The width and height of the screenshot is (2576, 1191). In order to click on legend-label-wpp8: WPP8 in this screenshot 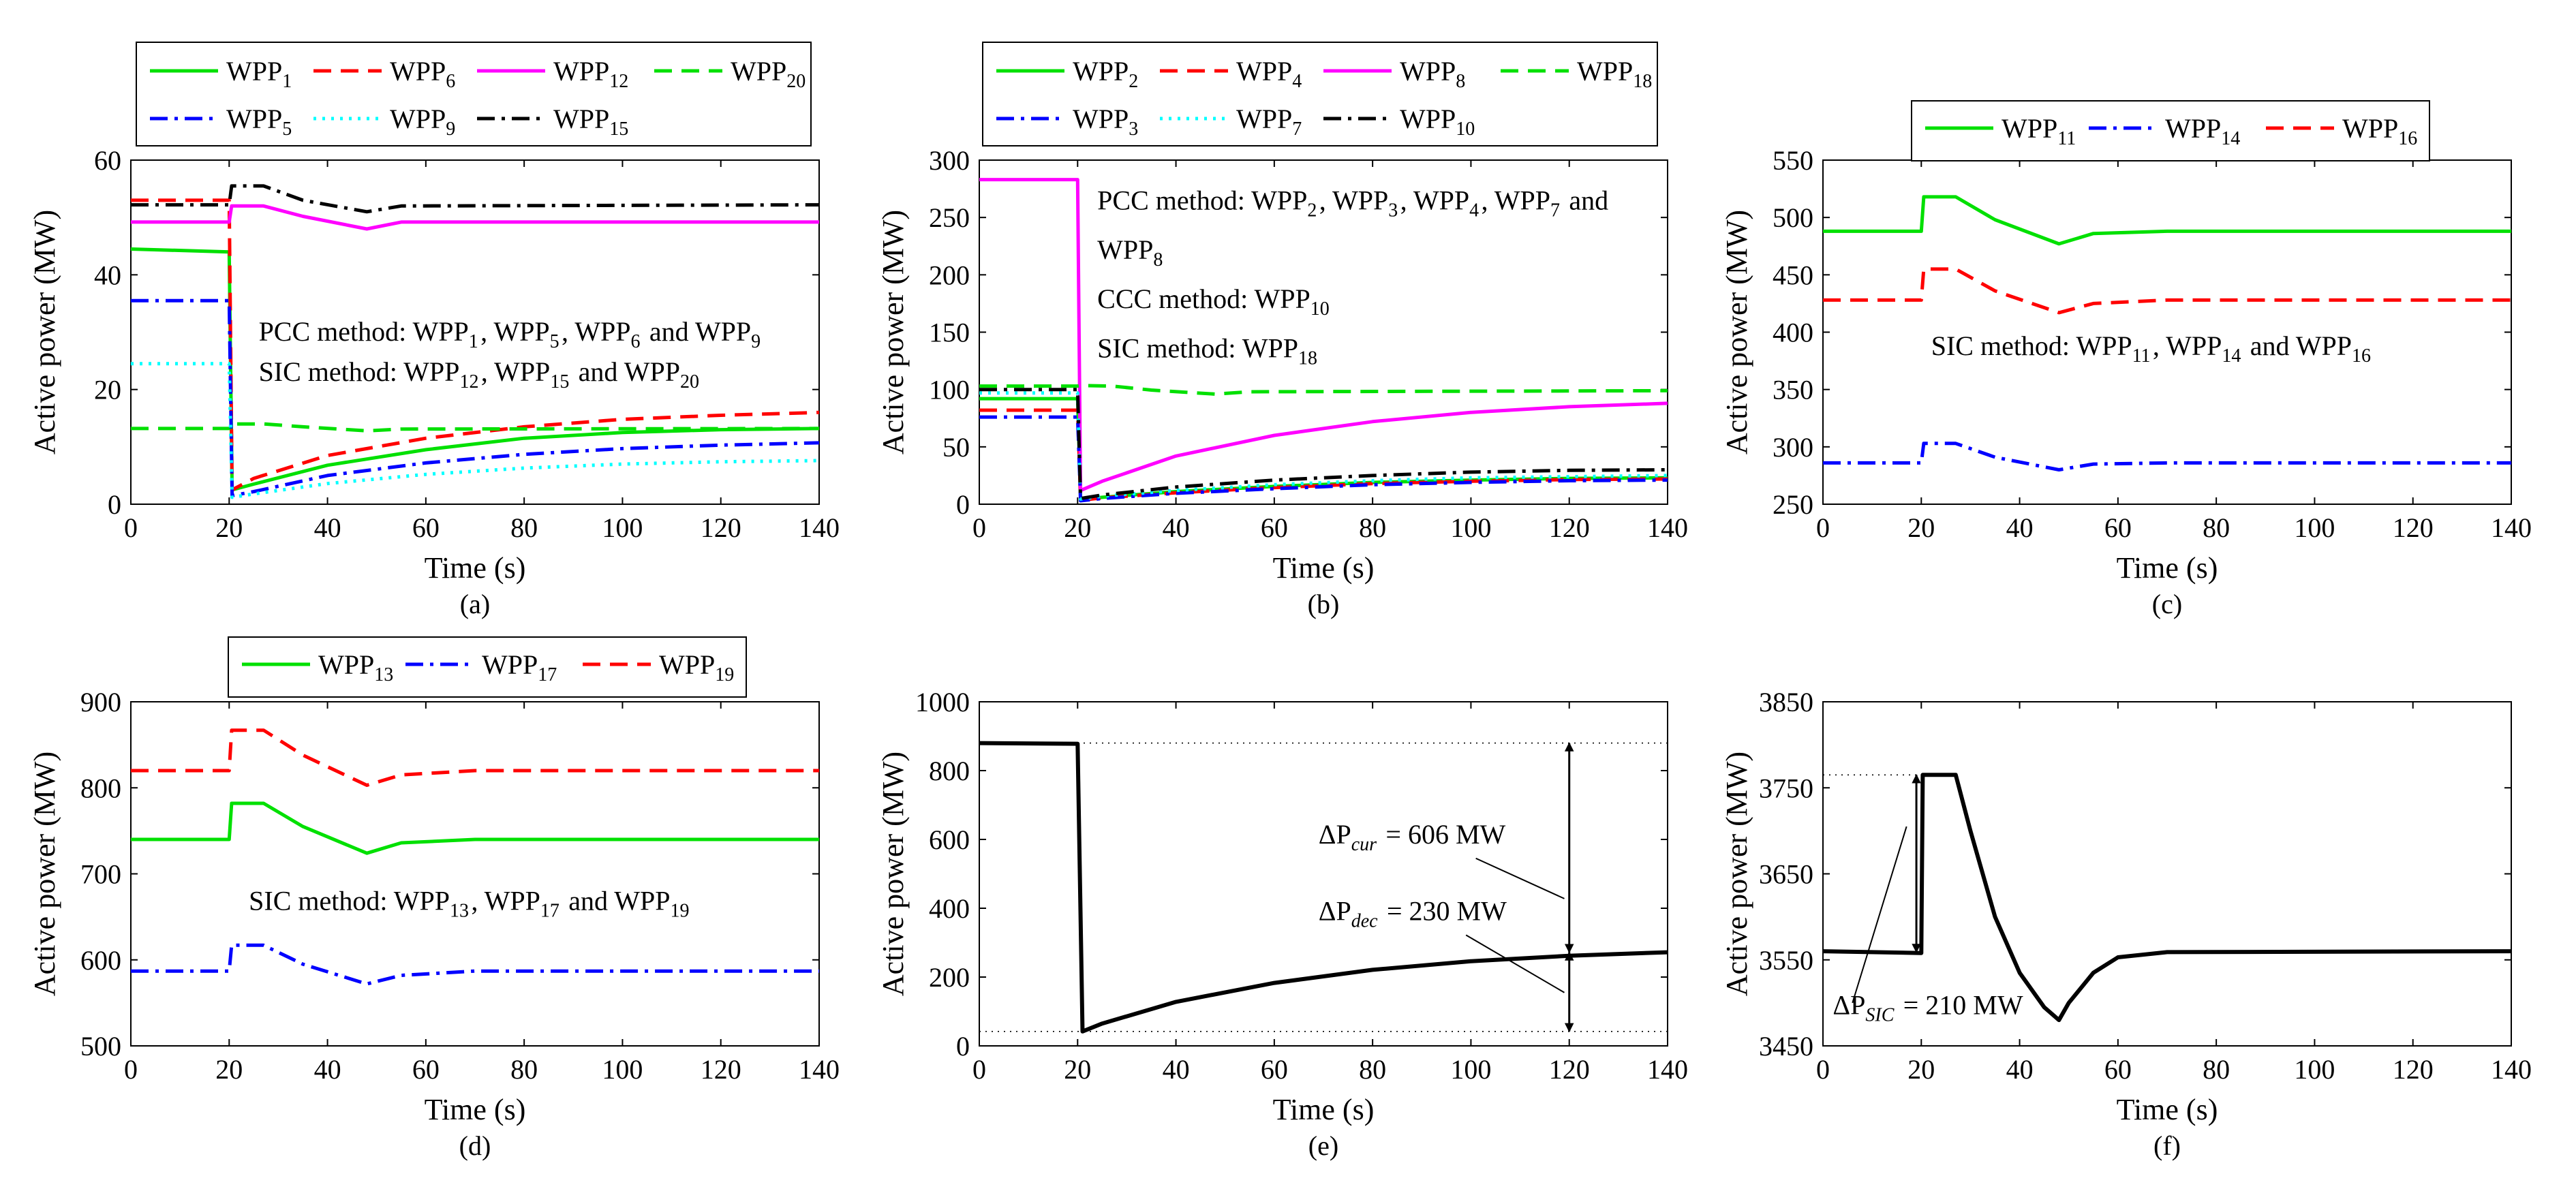, I will do `click(1434, 74)`.